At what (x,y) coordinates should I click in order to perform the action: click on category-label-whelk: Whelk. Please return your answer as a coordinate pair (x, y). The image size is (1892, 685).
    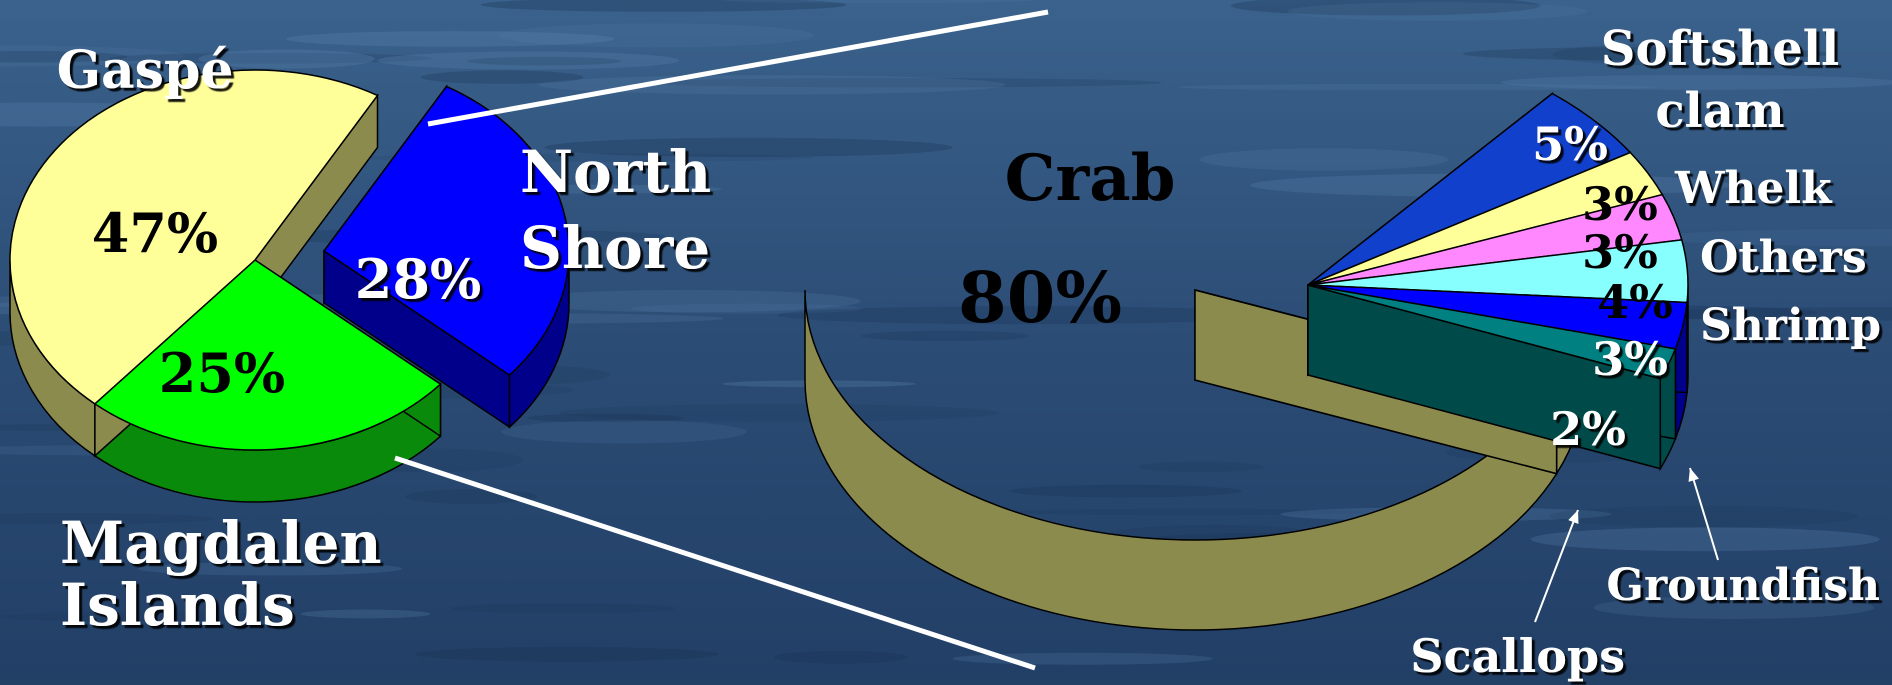
    Looking at the image, I should click on (1753, 188).